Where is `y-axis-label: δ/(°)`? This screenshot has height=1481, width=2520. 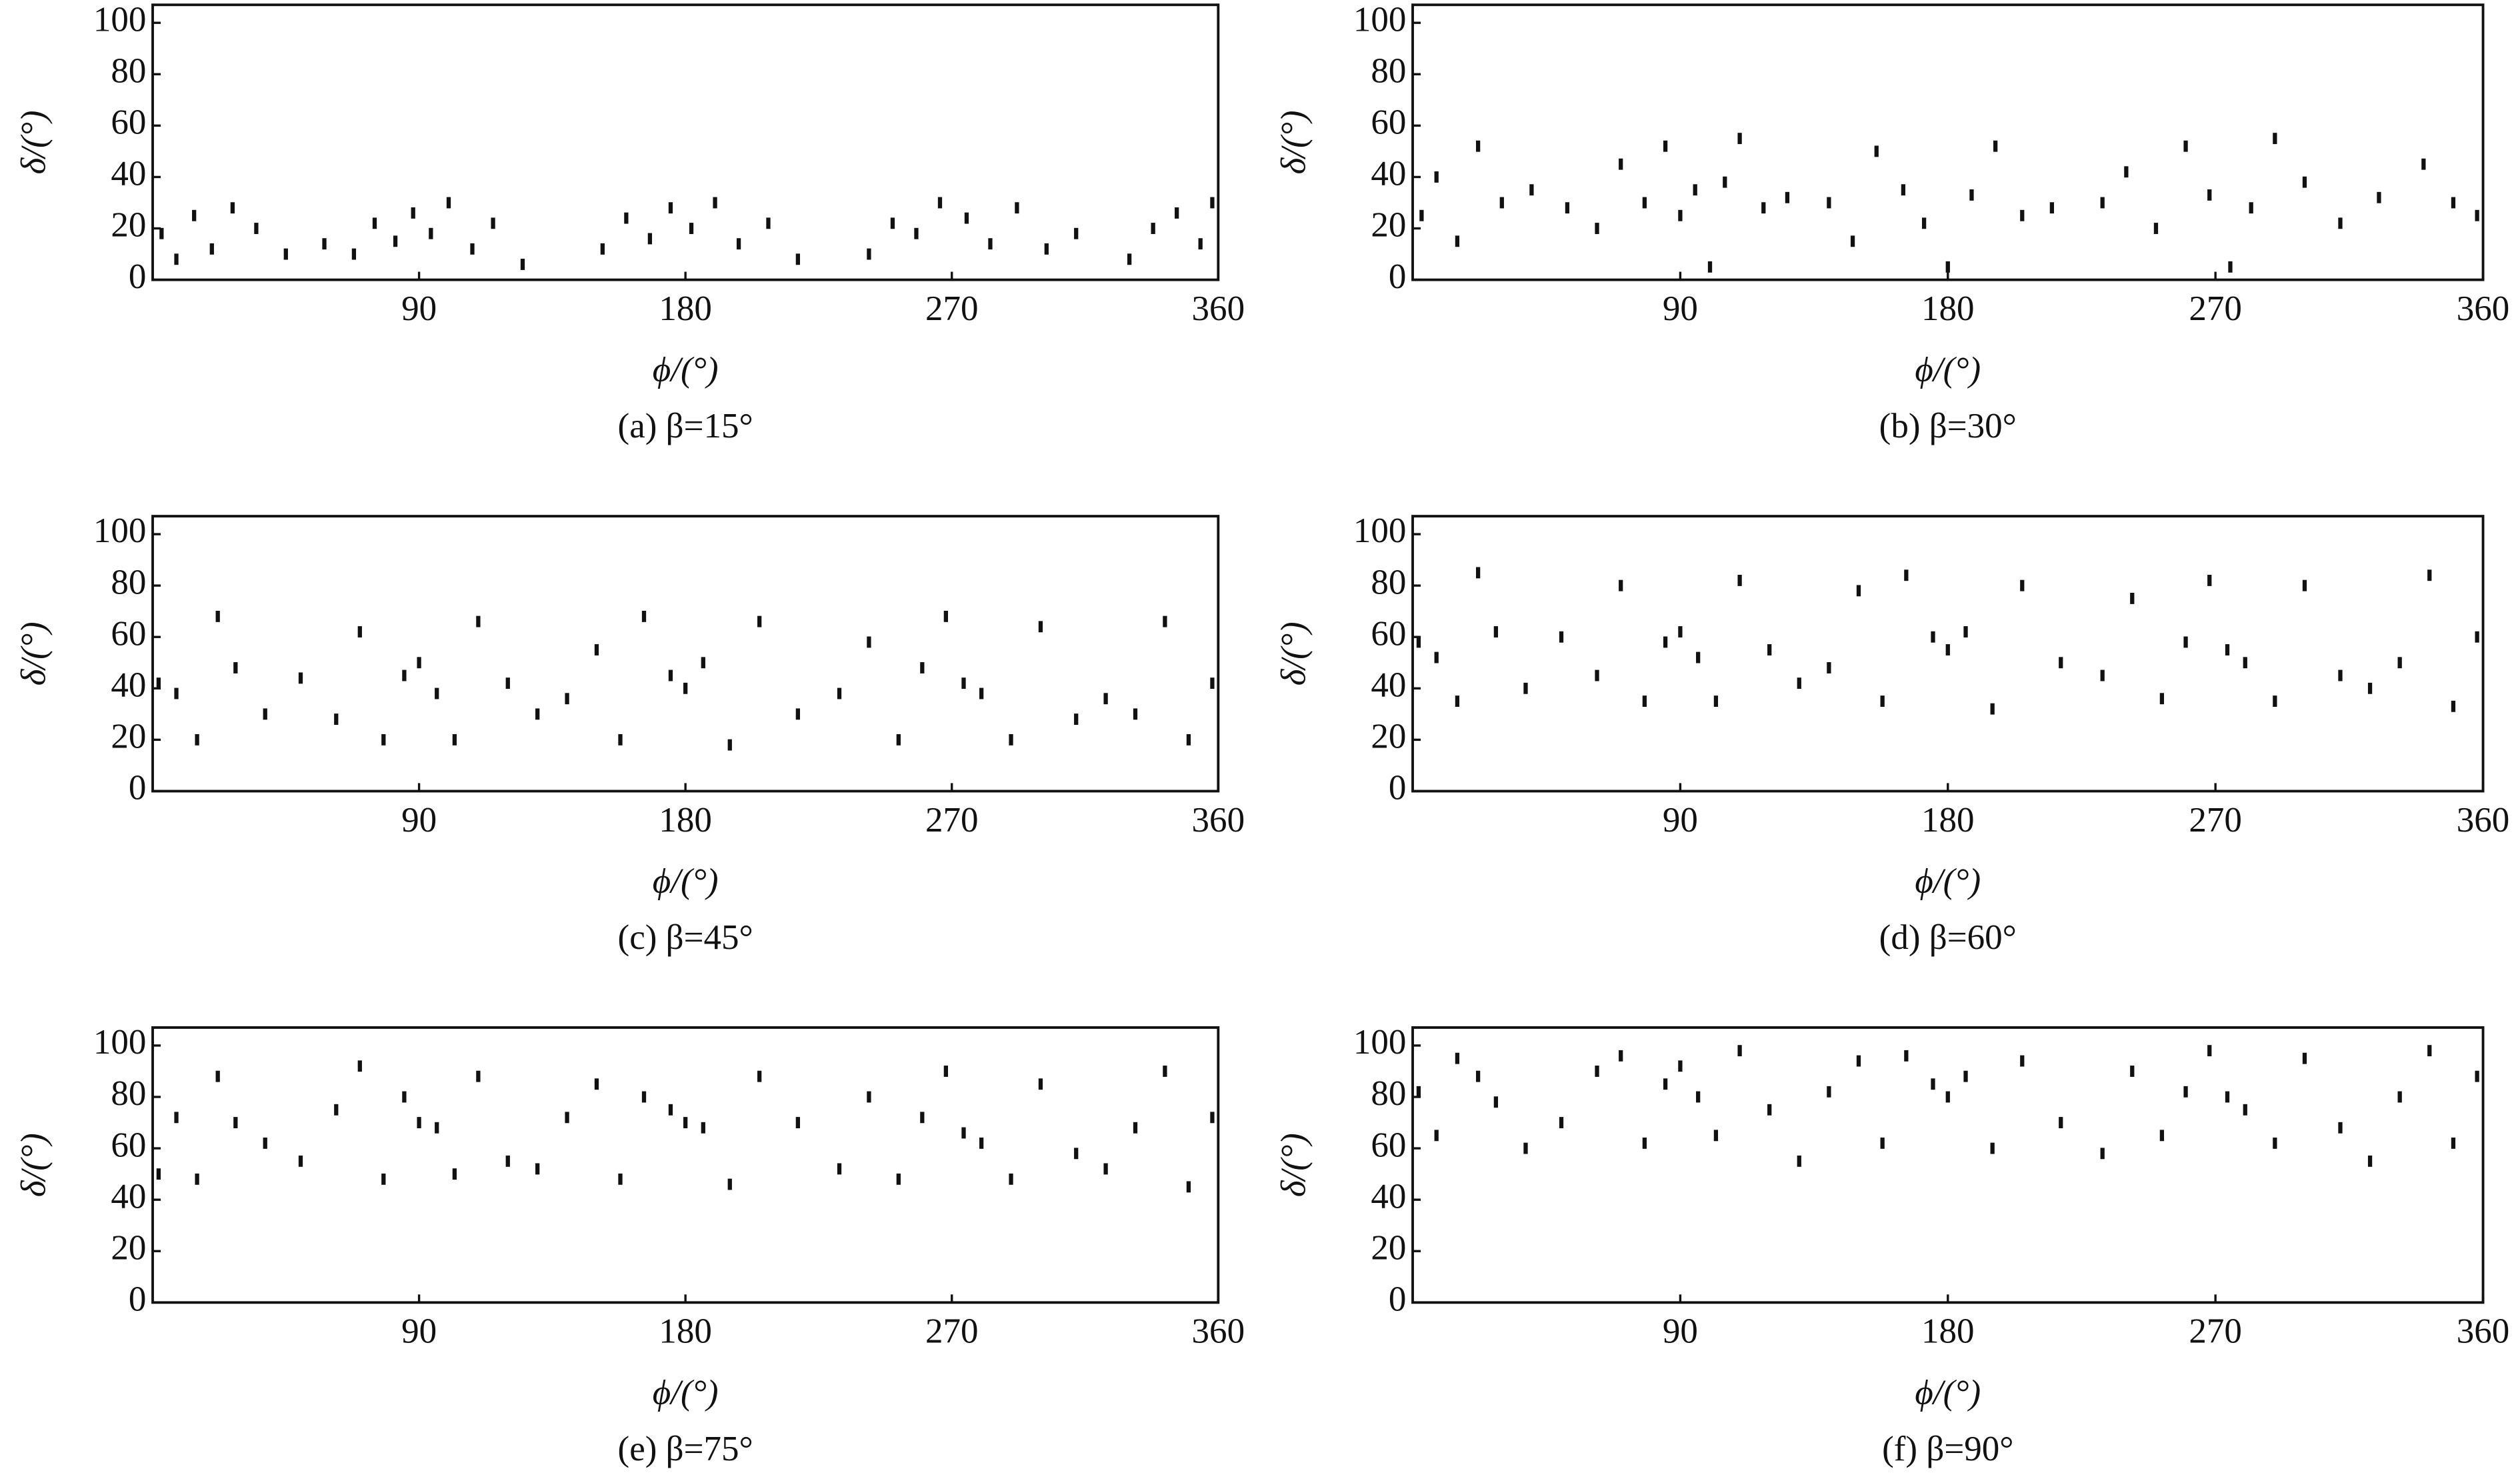 y-axis-label: δ/(°) is located at coordinates (1294, 1165).